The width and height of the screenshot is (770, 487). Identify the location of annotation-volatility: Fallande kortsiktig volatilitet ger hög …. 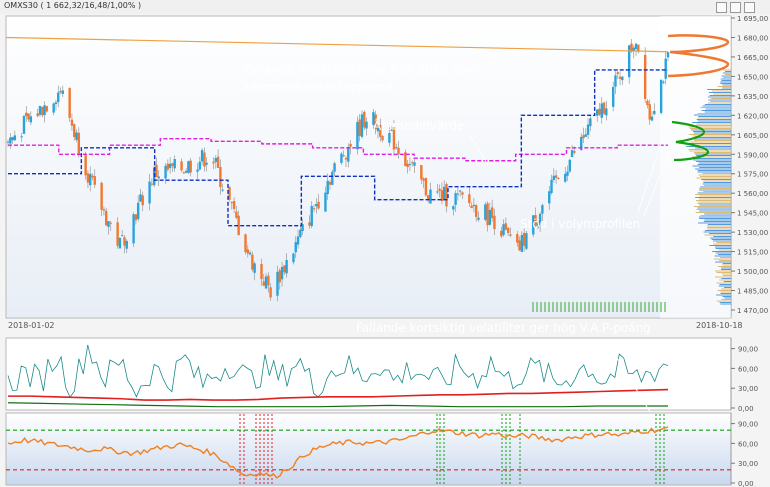
(503, 328).